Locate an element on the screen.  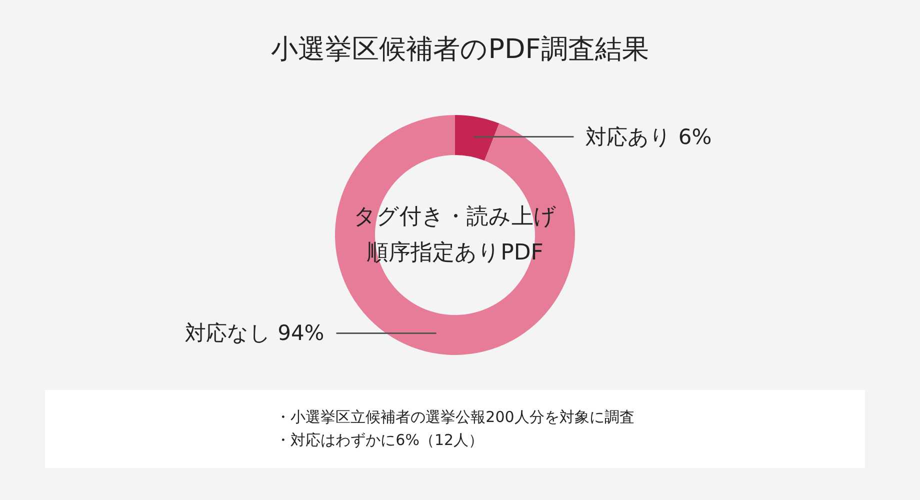
slice-label: 対応なし 94% is located at coordinates (254, 333).